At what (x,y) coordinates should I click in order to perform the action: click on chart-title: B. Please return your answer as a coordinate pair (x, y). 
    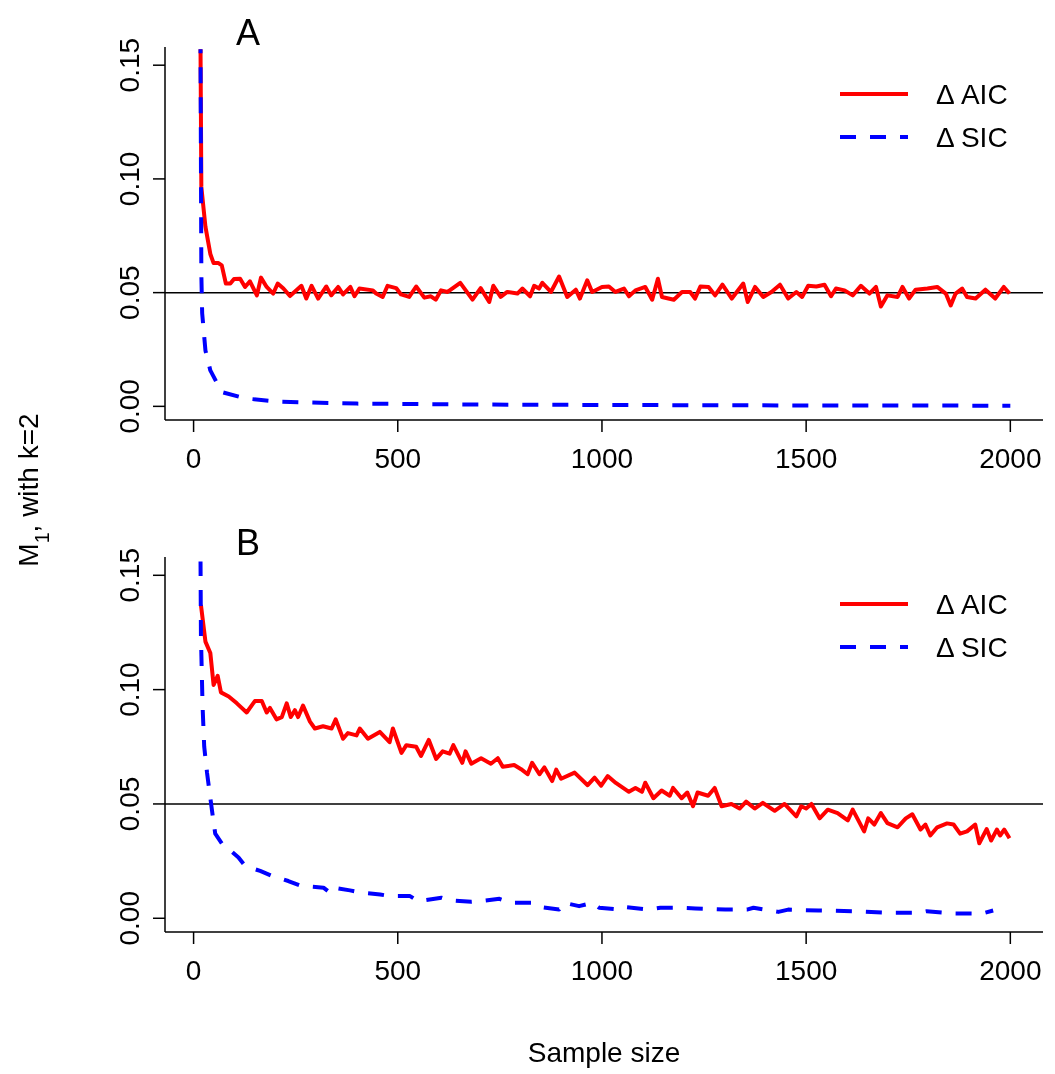
    Looking at the image, I should click on (248, 542).